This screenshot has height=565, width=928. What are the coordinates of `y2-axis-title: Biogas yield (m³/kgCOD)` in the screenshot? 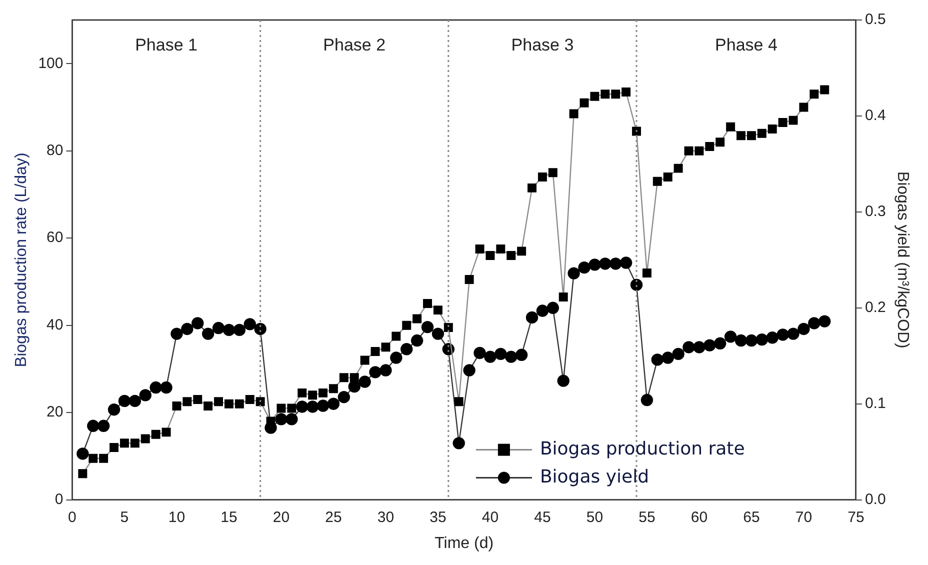 It's located at (902, 259).